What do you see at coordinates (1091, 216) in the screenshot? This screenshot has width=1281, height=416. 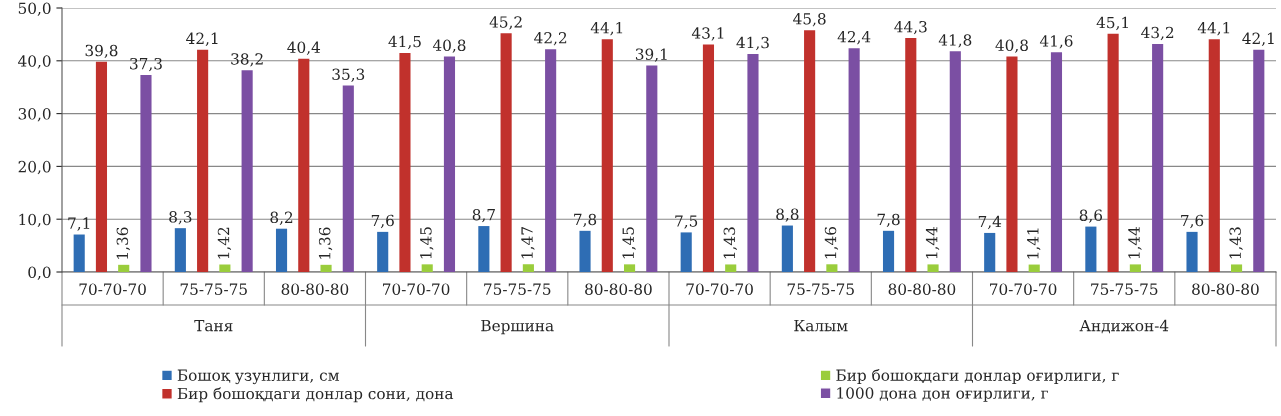 I see `data-label: 8,6` at bounding box center [1091, 216].